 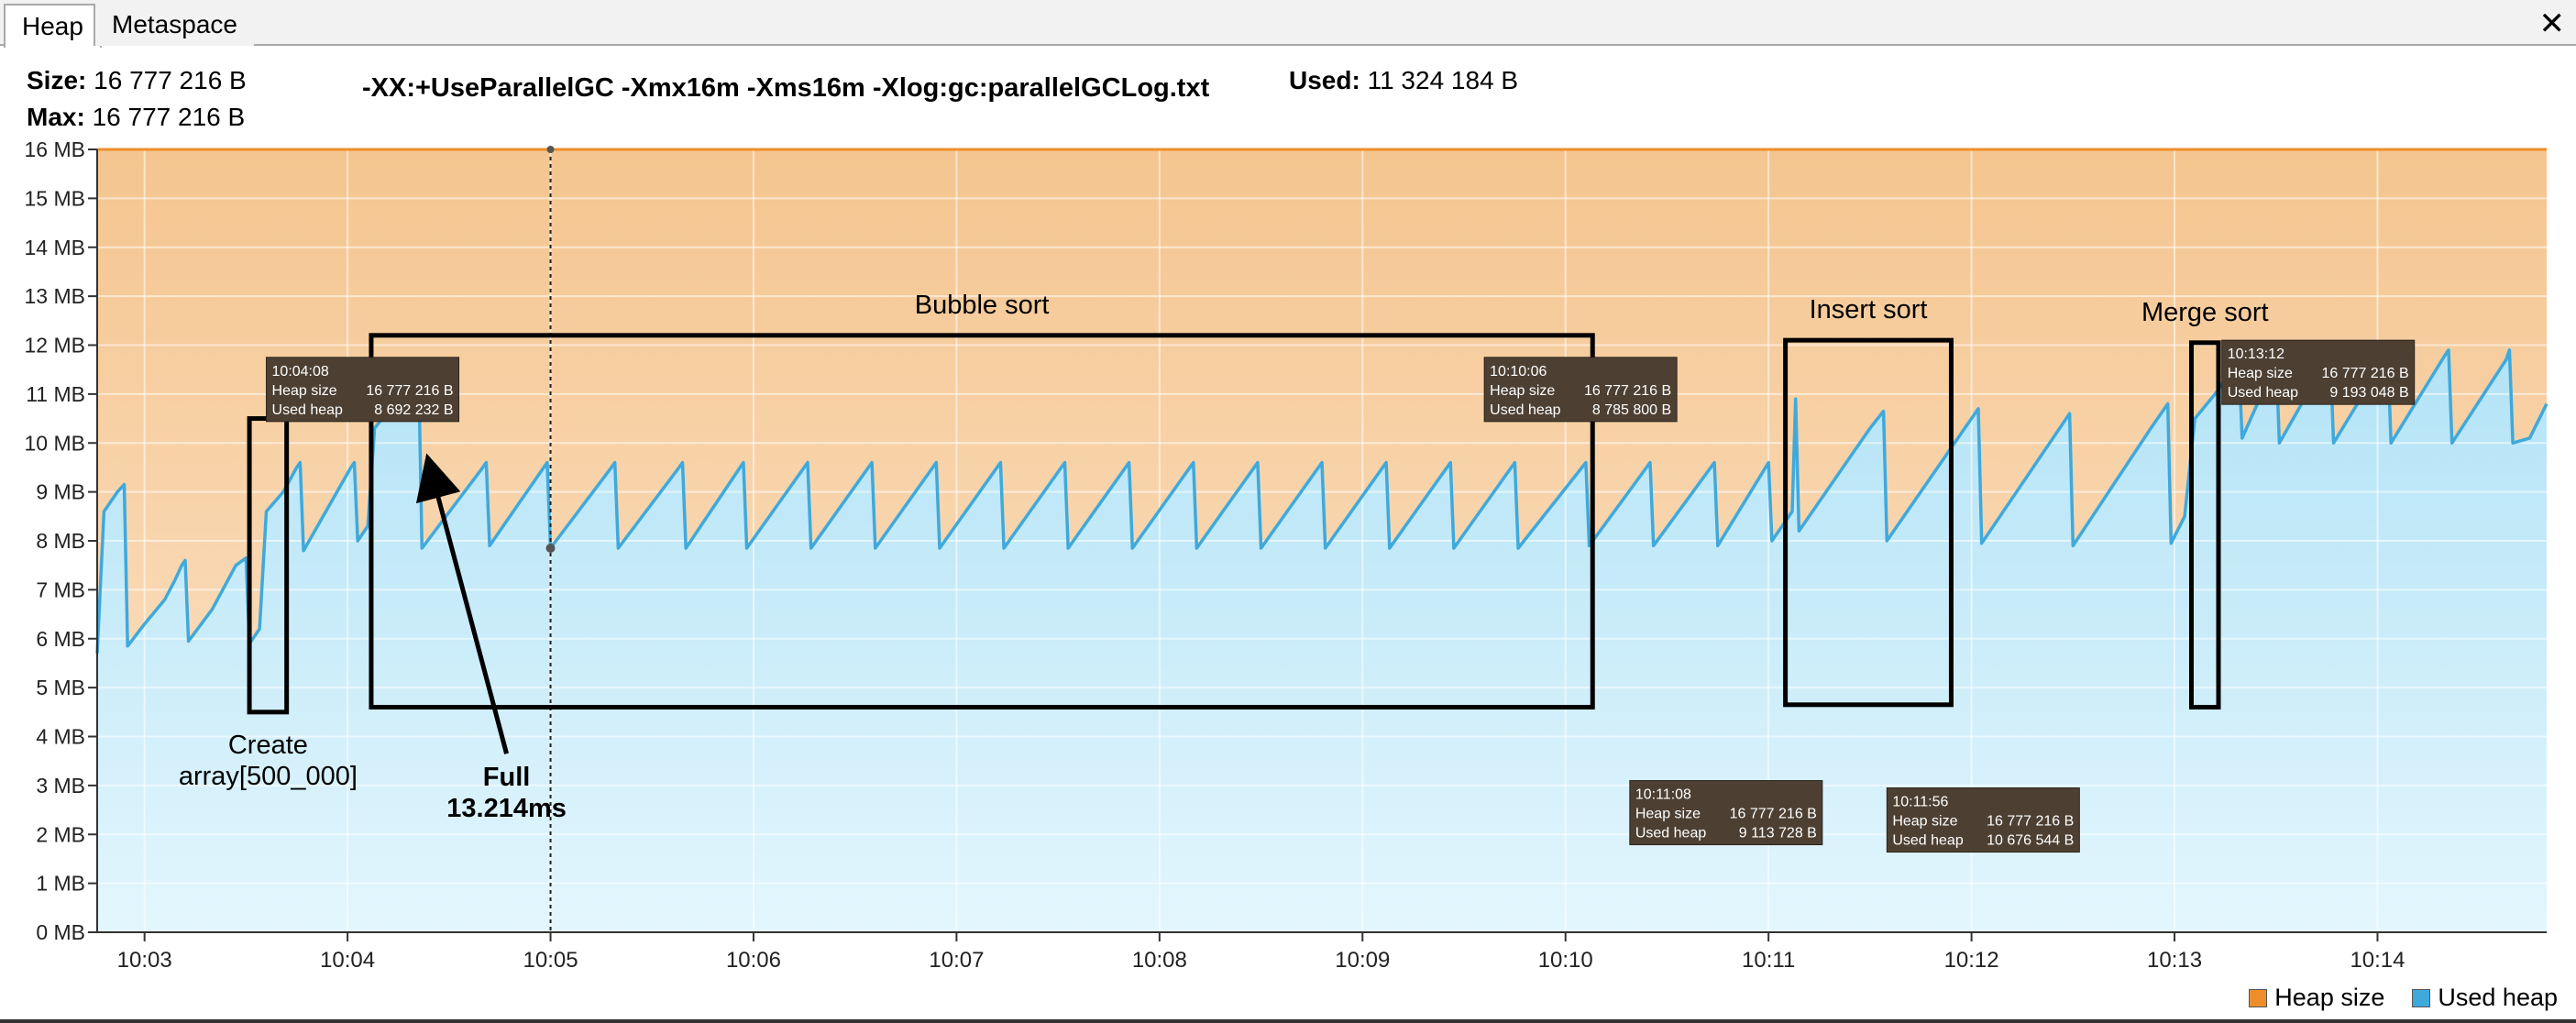 I want to click on tooltip-used-value: 8 692 232 B, so click(x=413, y=410).